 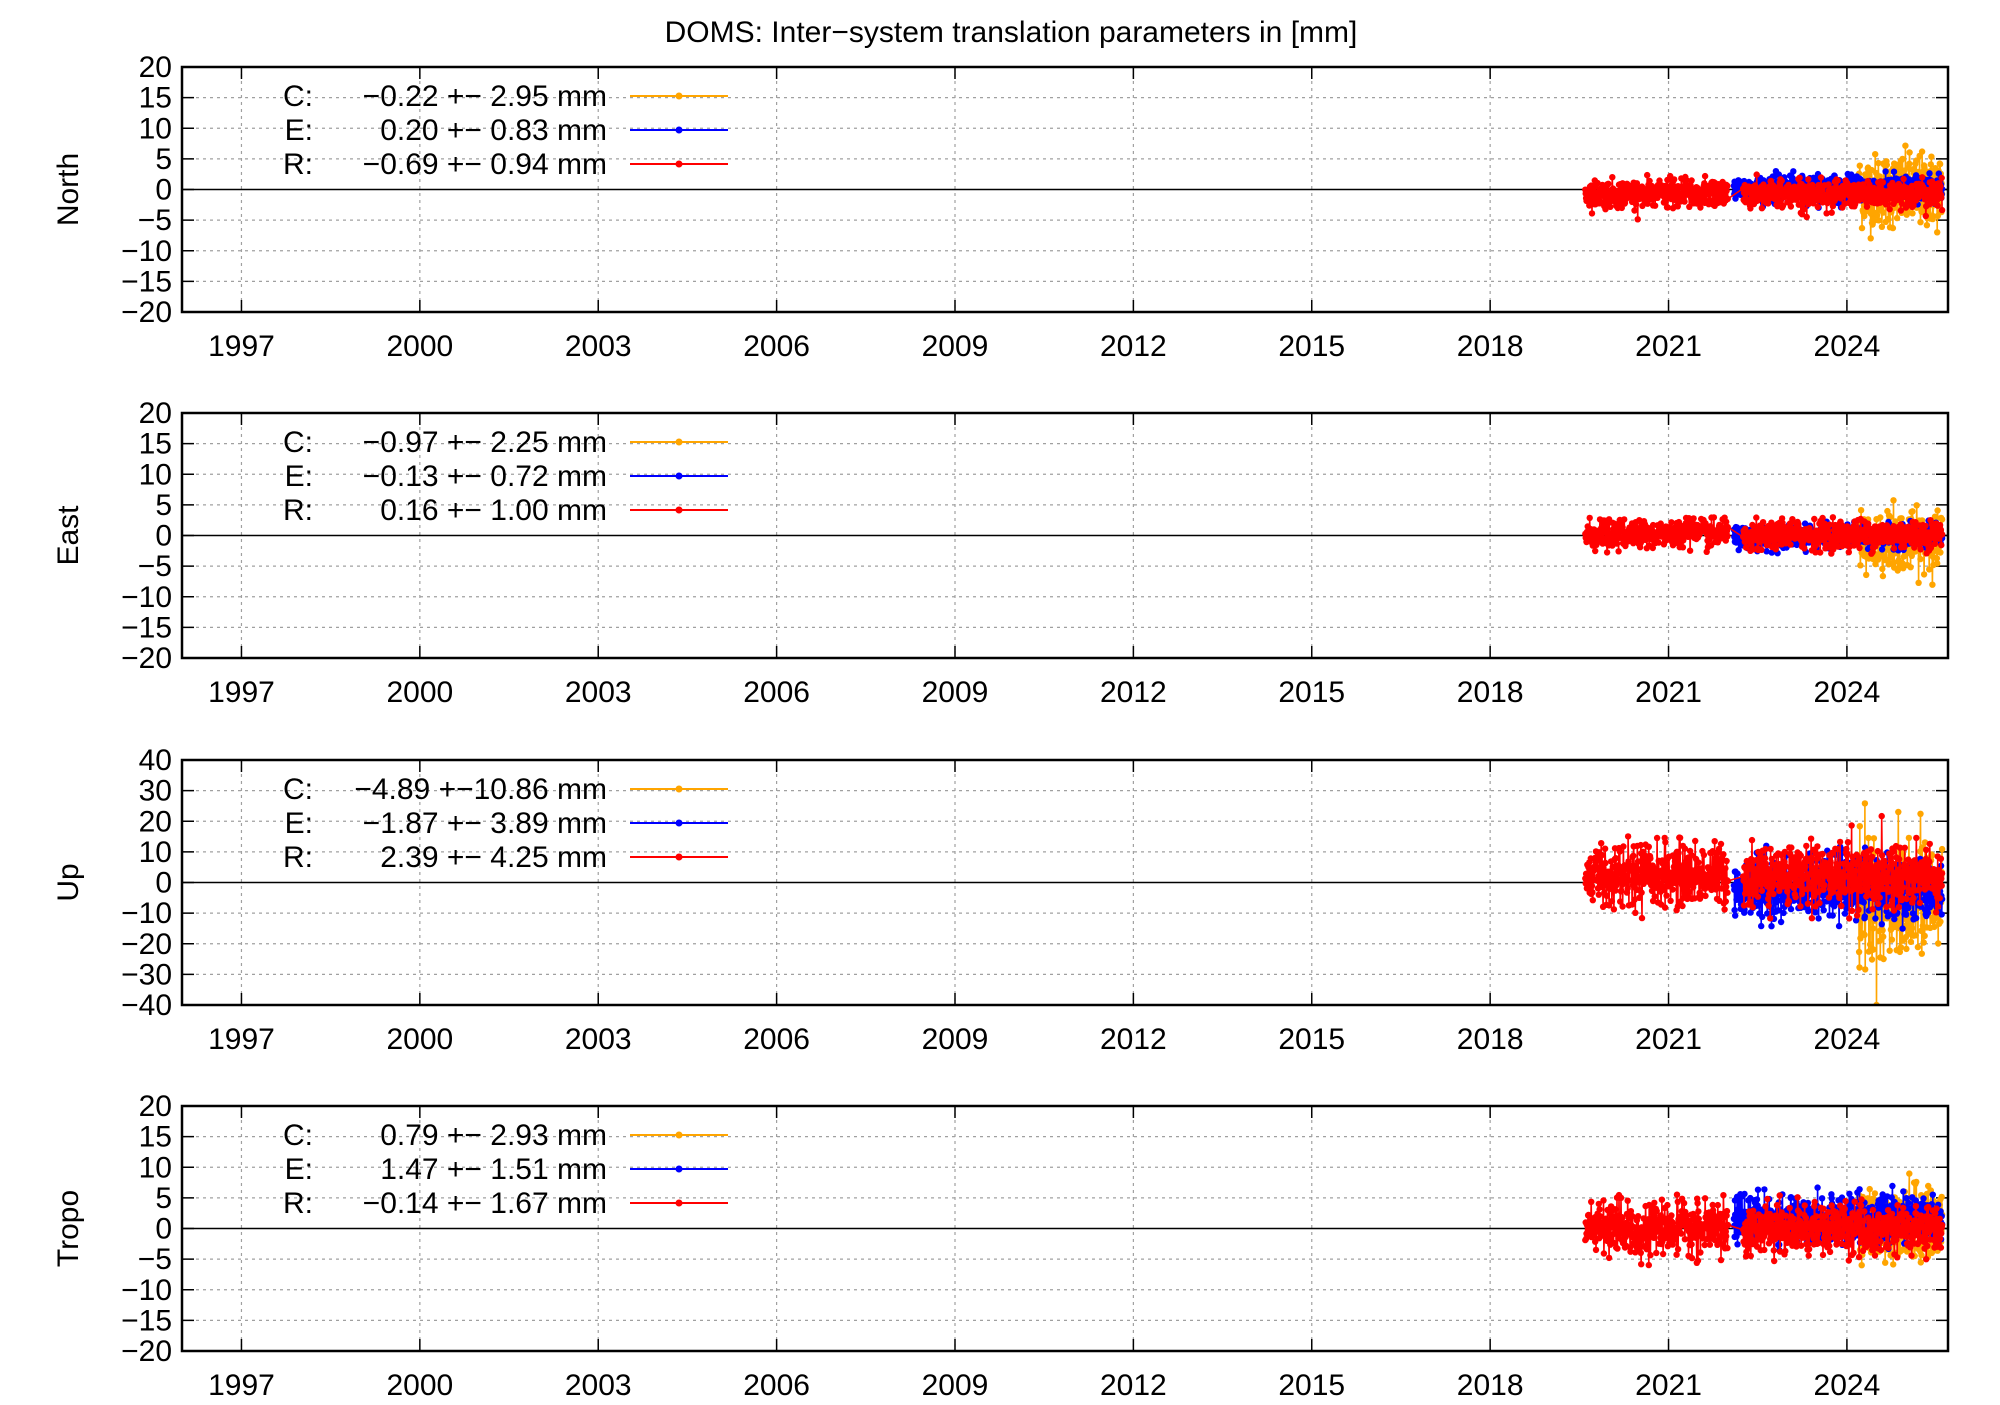 What do you see at coordinates (493, 130) in the screenshot?
I see `legend-value: 0.20 +− 0.83 mm` at bounding box center [493, 130].